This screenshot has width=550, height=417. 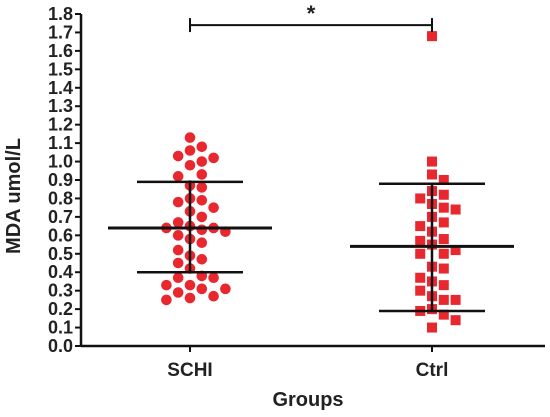 What do you see at coordinates (60, 32) in the screenshot?
I see `y-tick-label: 1.7` at bounding box center [60, 32].